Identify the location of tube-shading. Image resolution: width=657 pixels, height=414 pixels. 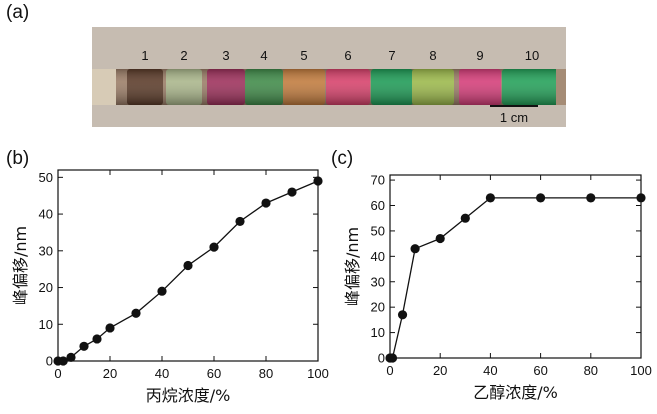
(336, 87).